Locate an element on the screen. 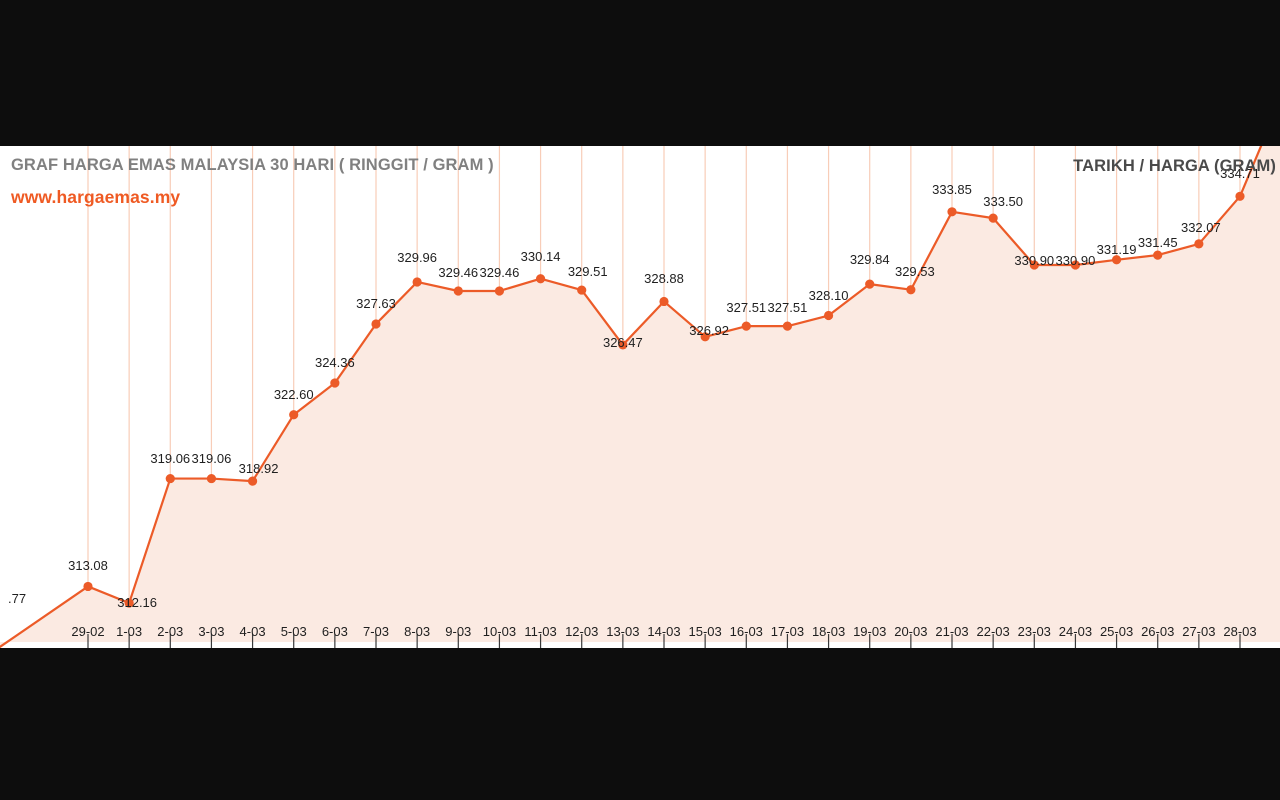 This screenshot has height=800, width=1280. x-axis-date-label: 13-03 is located at coordinates (623, 631).